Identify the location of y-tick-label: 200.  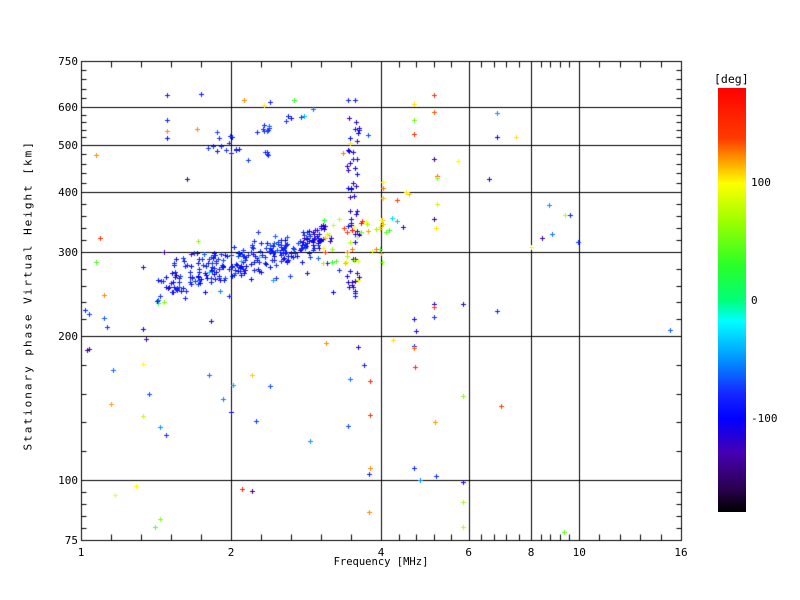
(68, 336).